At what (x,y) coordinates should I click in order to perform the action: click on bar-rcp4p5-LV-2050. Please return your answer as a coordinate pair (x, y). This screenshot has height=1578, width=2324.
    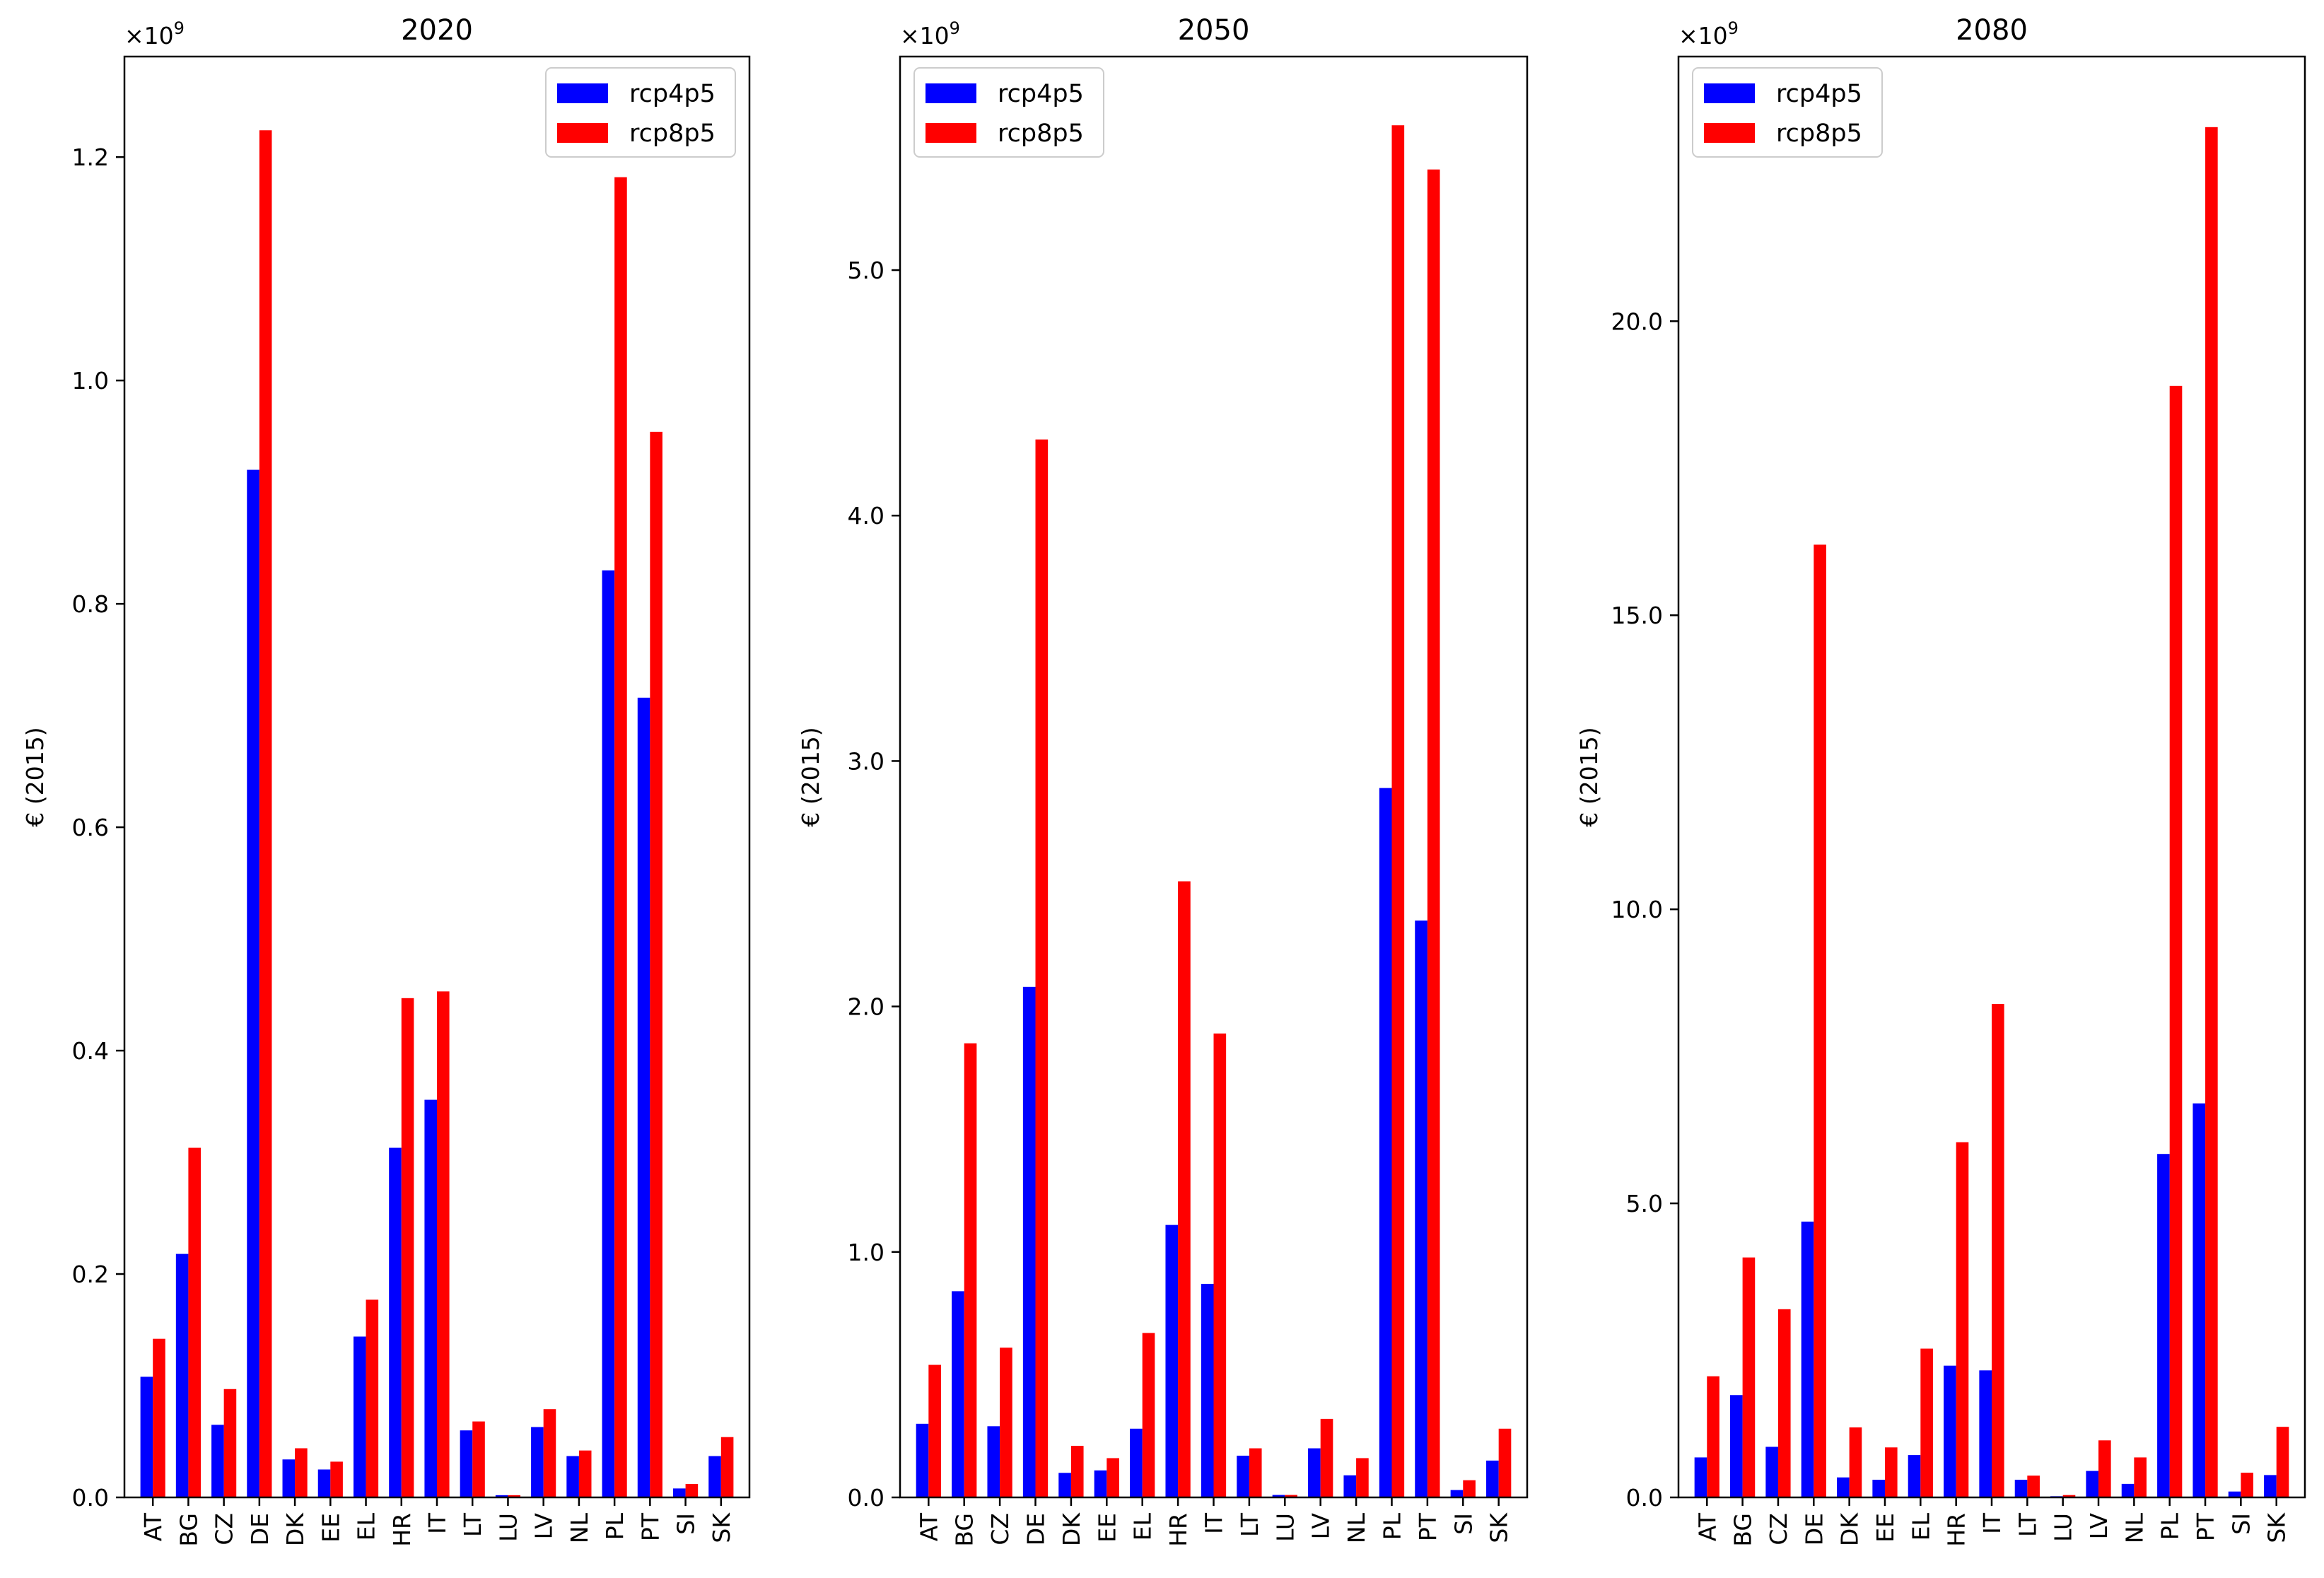
    Looking at the image, I should click on (1315, 1473).